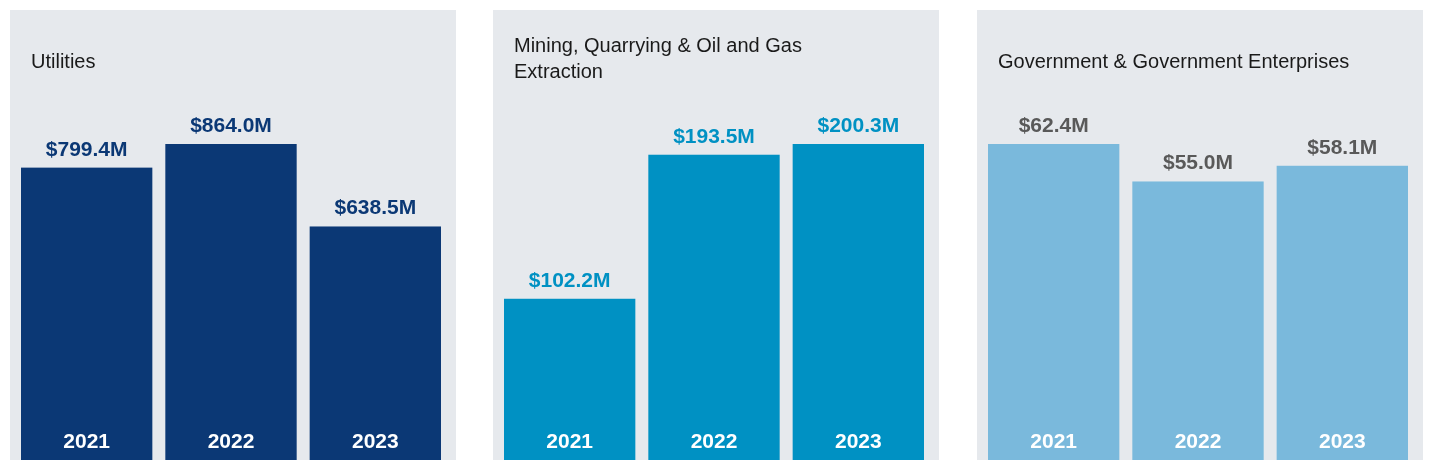  What do you see at coordinates (1174, 61) in the screenshot?
I see `chart-title: Government & Government Enterprises` at bounding box center [1174, 61].